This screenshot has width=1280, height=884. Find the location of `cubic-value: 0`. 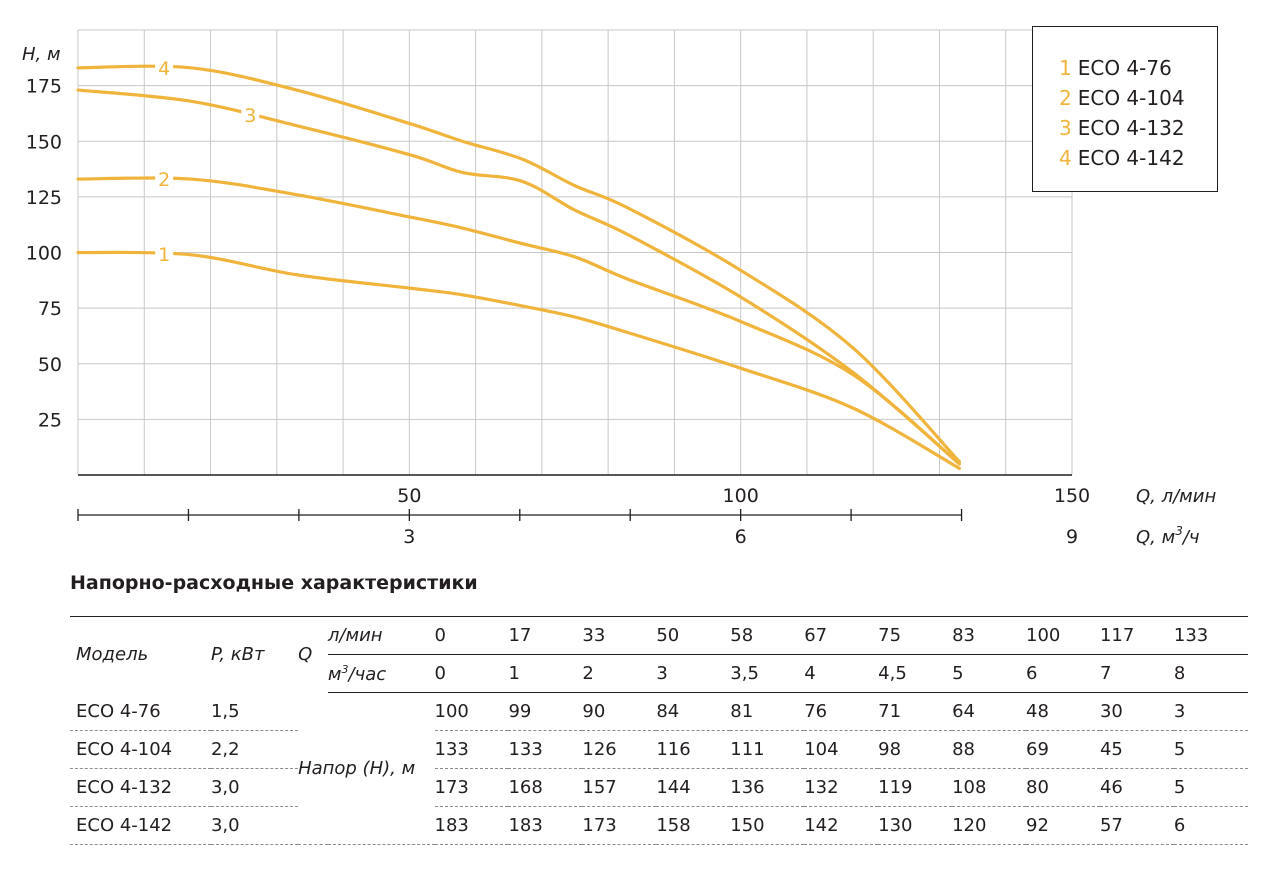

cubic-value: 0 is located at coordinates (471, 673).